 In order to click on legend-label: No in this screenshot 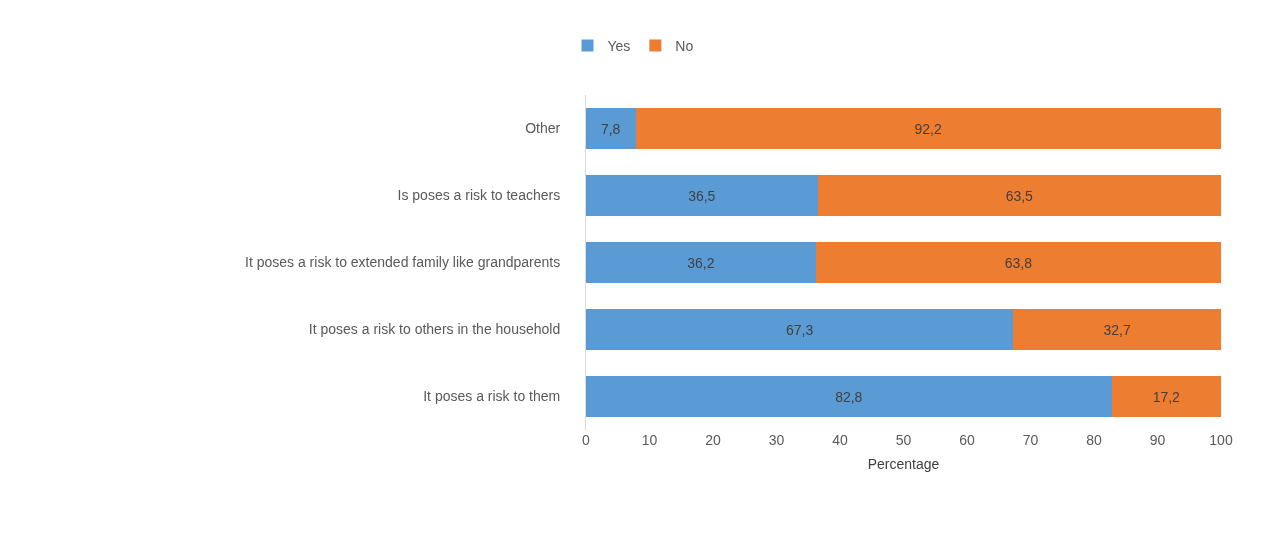, I will do `click(684, 46)`.